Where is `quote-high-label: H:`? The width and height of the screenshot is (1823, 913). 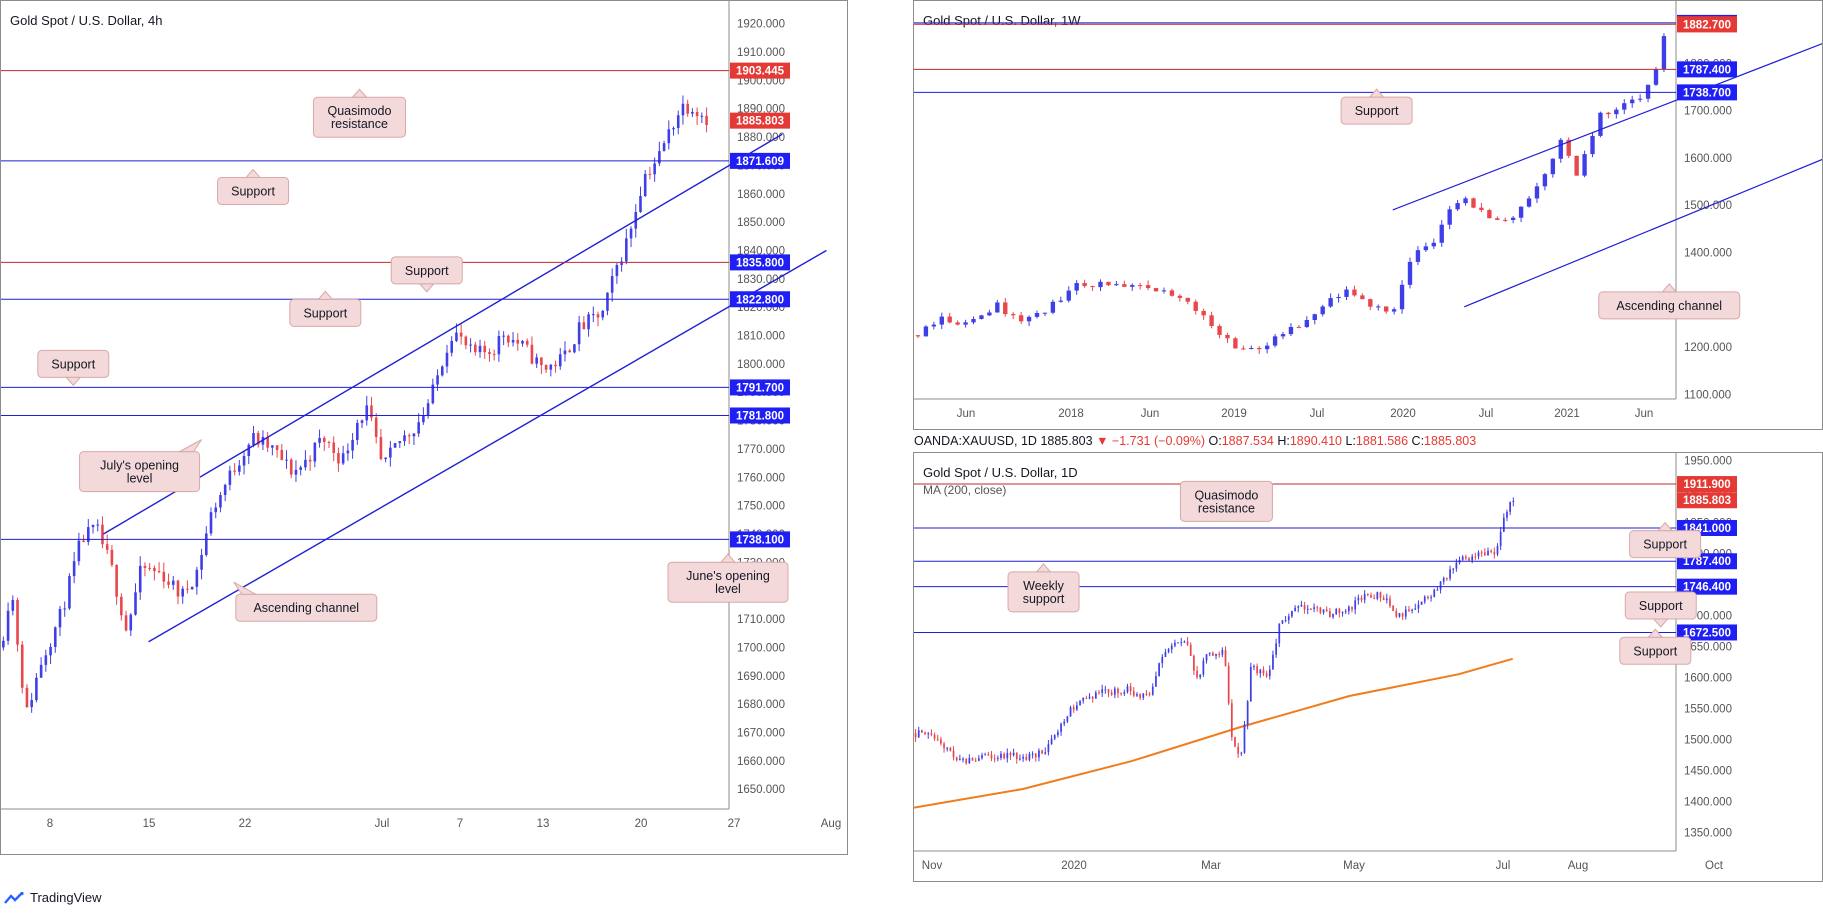 quote-high-label: H: is located at coordinates (1283, 441).